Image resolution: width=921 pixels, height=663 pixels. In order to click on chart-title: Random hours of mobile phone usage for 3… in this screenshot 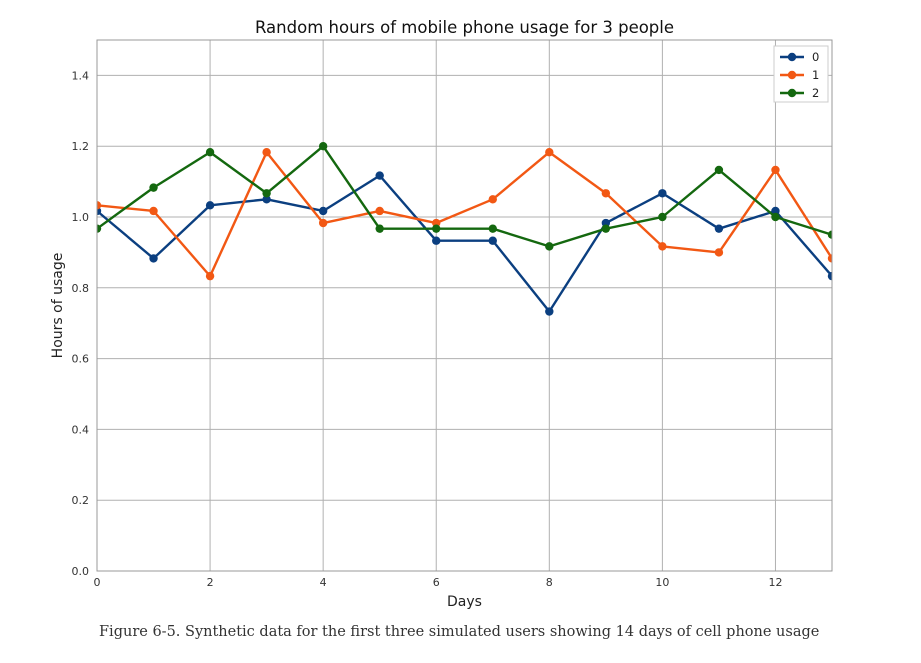, I will do `click(464, 27)`.